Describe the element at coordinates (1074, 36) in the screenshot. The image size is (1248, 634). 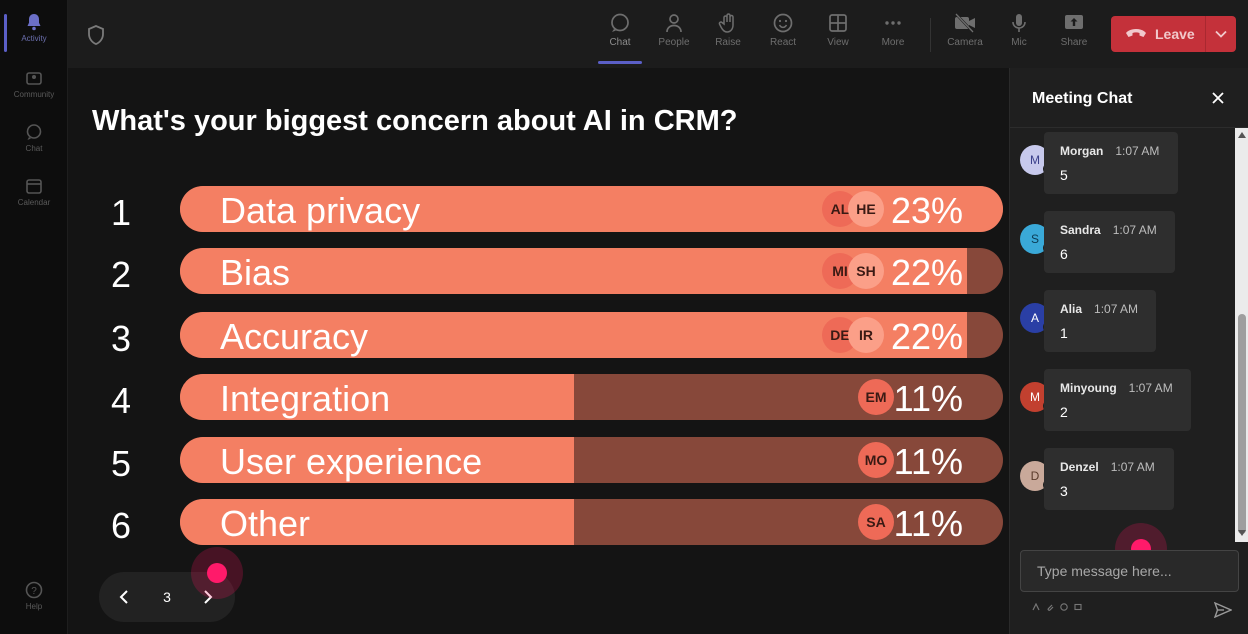
I see `tool-share: Share` at that location.